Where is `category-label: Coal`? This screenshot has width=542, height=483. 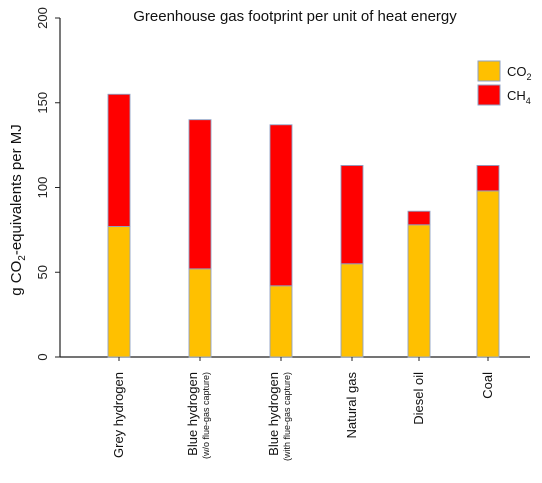
category-label: Coal is located at coordinates (487, 385).